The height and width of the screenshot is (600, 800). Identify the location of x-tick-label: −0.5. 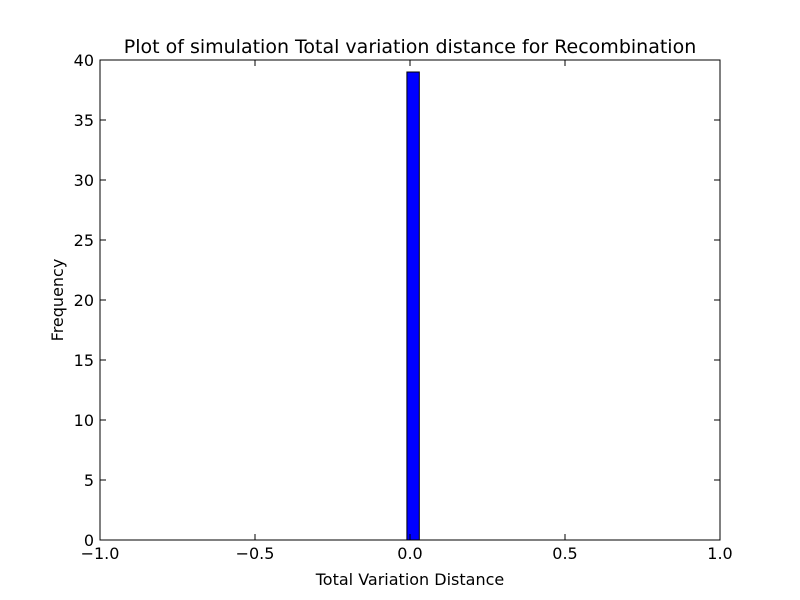
(255, 553).